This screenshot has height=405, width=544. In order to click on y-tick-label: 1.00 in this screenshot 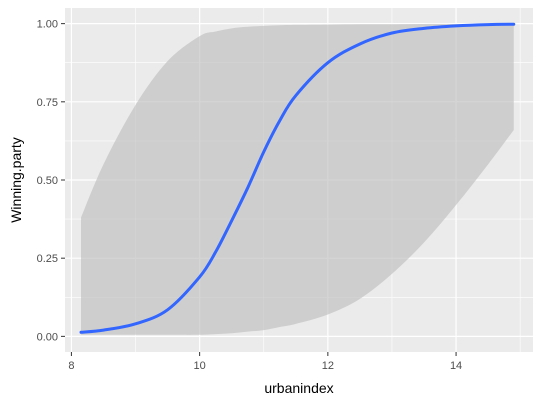, I will do `click(47, 25)`.